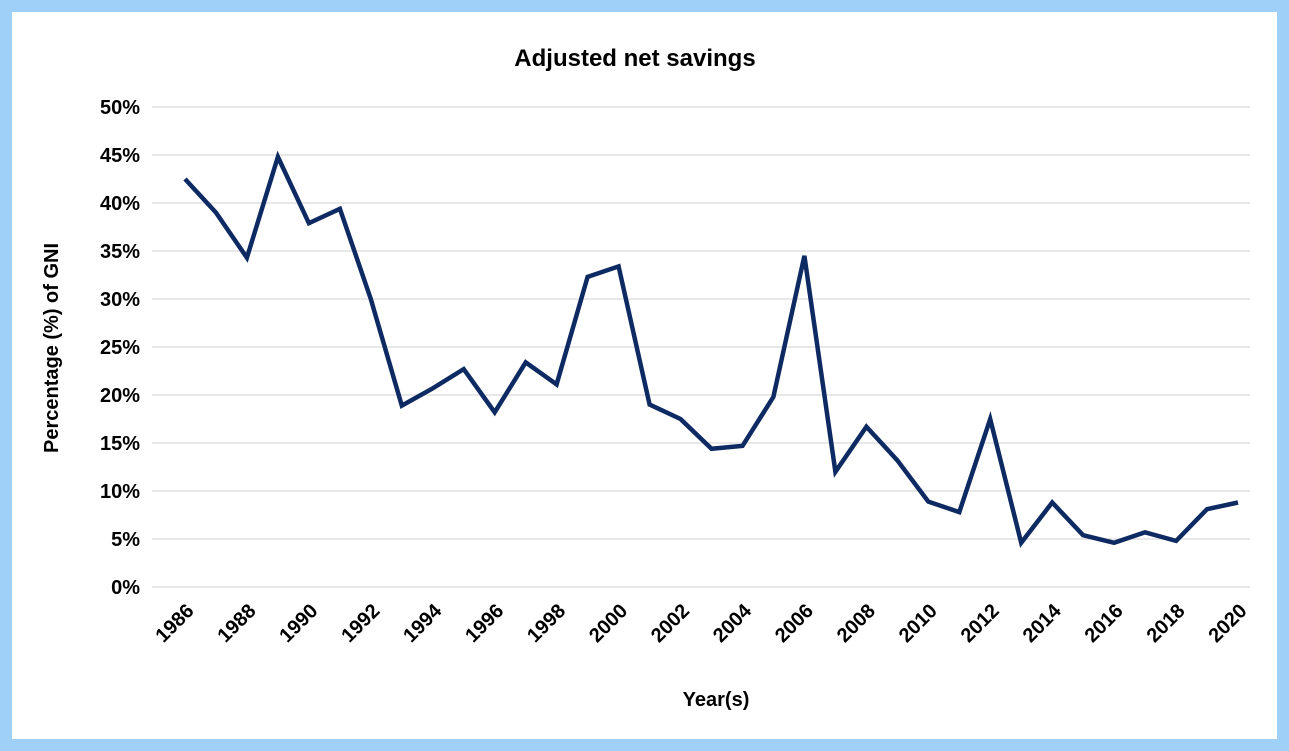  I want to click on x-tick-label: 1990, so click(298, 623).